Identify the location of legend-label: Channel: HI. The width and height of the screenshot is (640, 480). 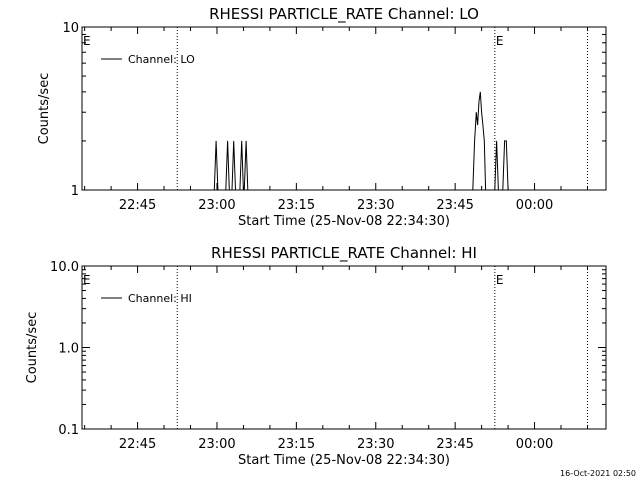
(160, 298).